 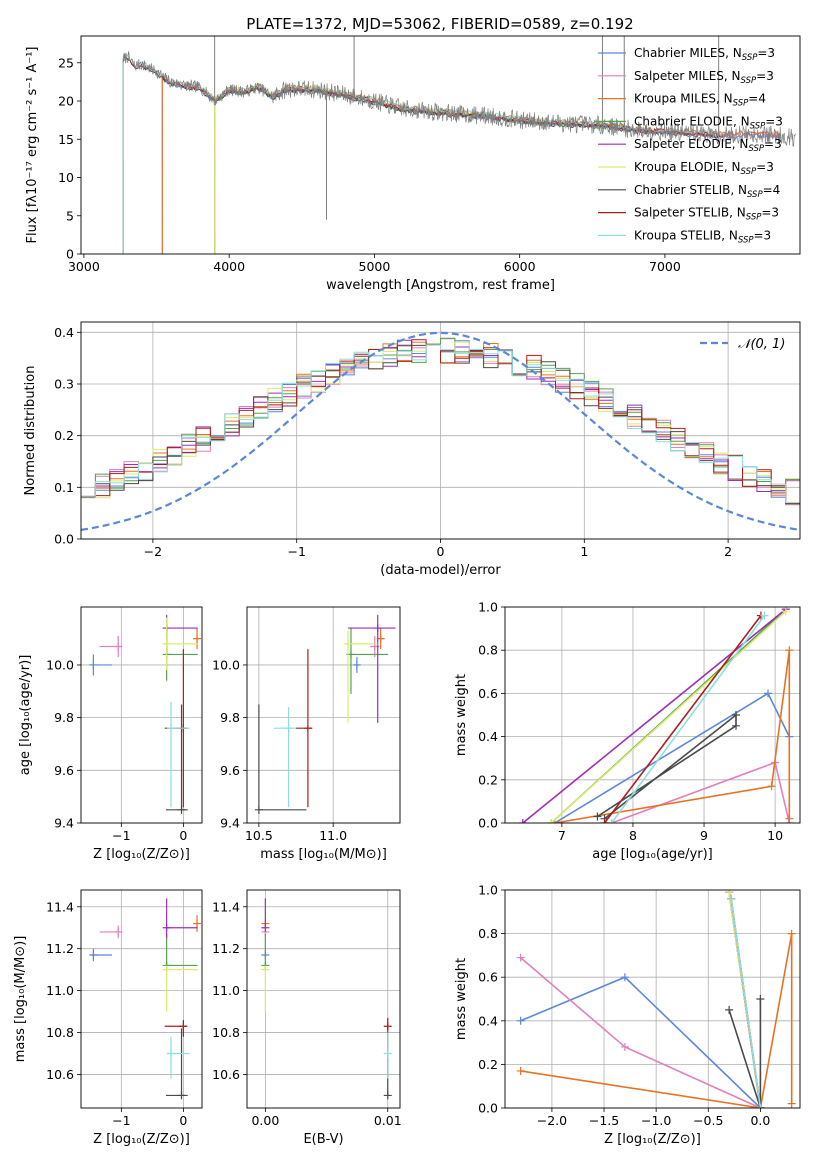 What do you see at coordinates (665, 266) in the screenshot?
I see `x-tick-label: 7000` at bounding box center [665, 266].